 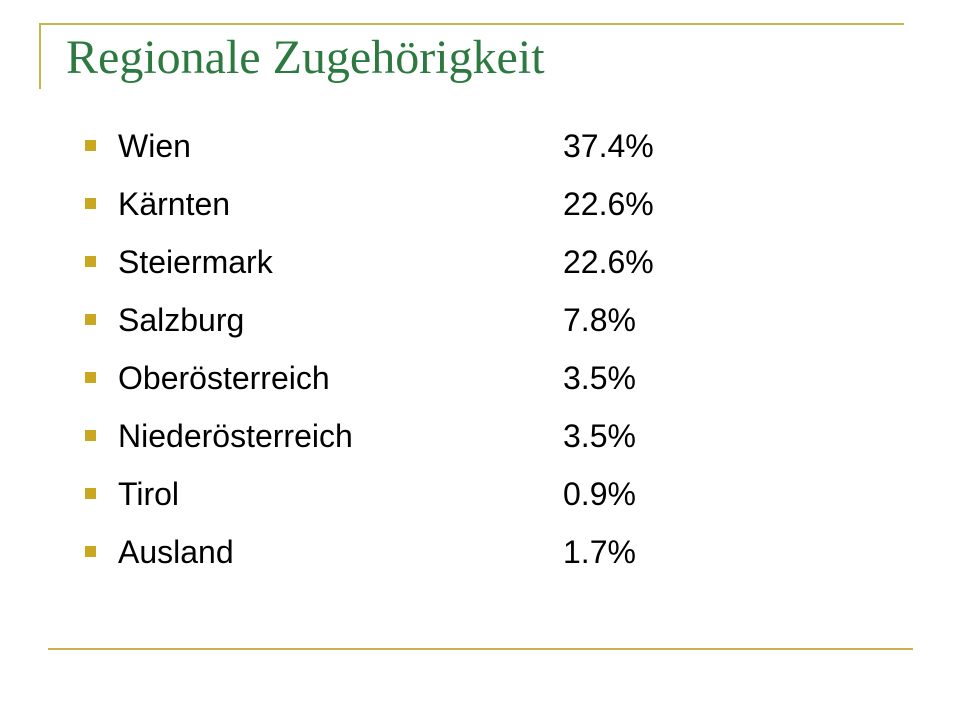 What do you see at coordinates (305, 57) in the screenshot?
I see `slide-title: Regionale Zugehörigkeit` at bounding box center [305, 57].